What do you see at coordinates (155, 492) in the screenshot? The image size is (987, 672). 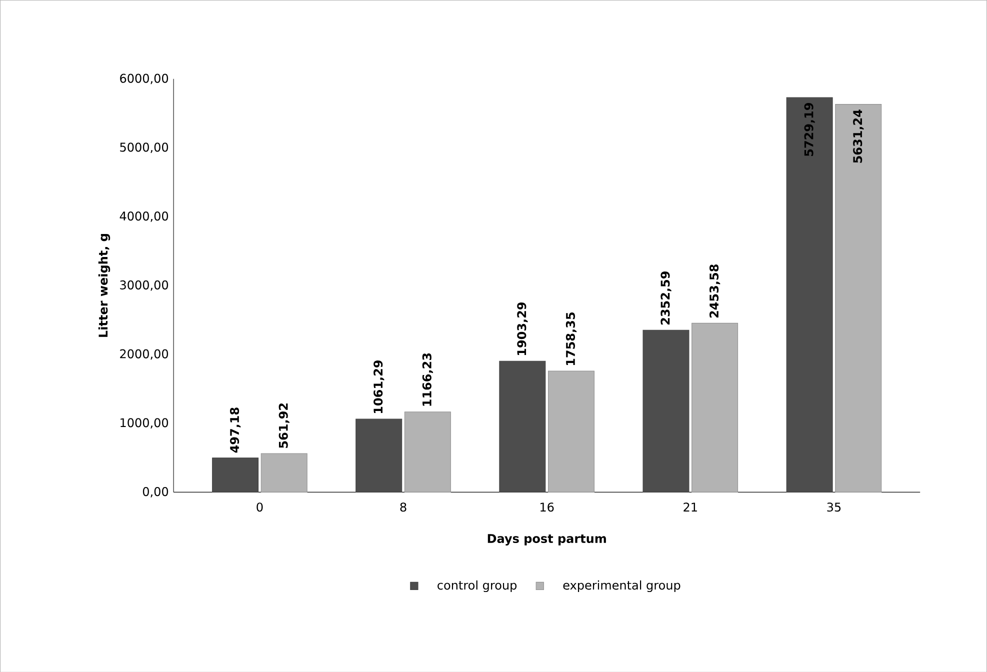 I see `y-tick-label: 0,00` at bounding box center [155, 492].